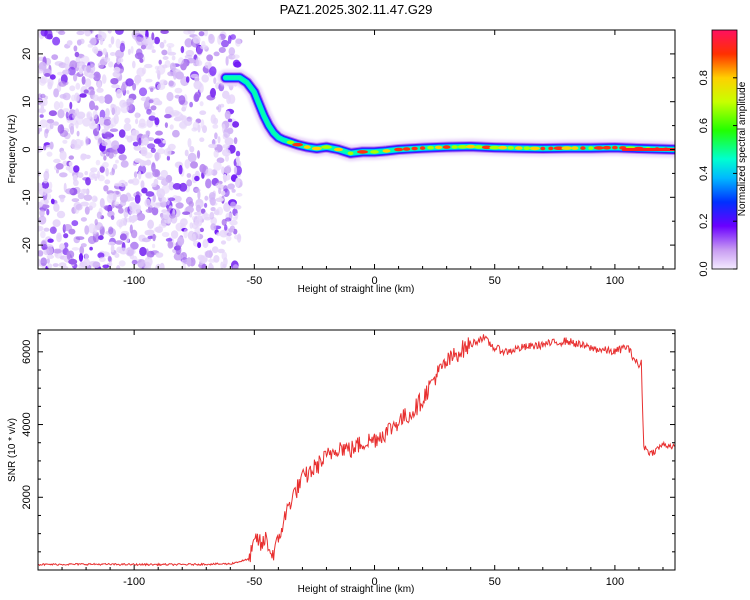  Describe the element at coordinates (27, 149) in the screenshot. I see `y-tick-label: 0` at that location.